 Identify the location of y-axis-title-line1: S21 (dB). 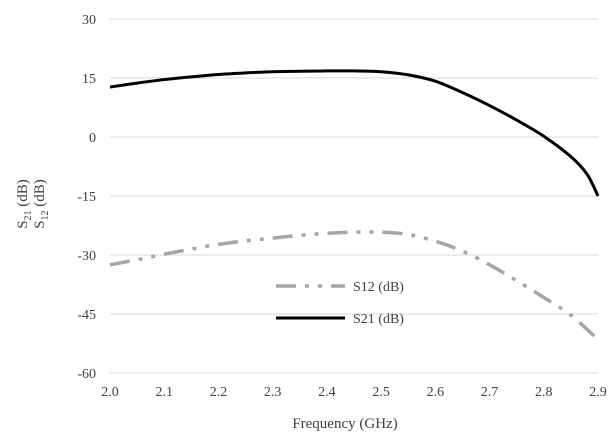
(24, 204).